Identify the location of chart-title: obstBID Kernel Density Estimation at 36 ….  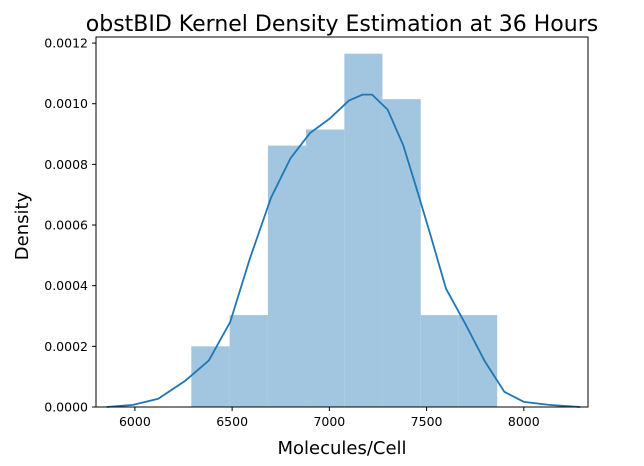
(342, 24).